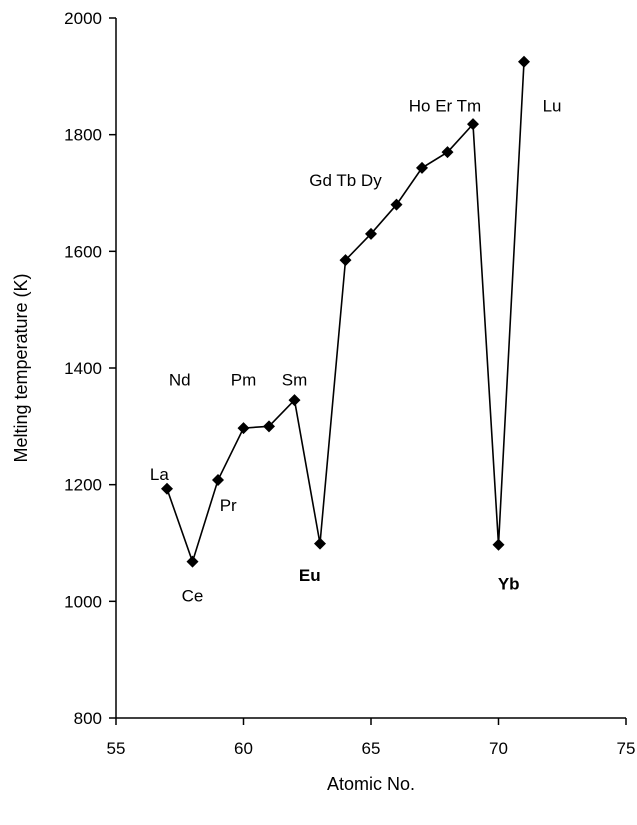 The height and width of the screenshot is (825, 637). Describe the element at coordinates (228, 505) in the screenshot. I see `element-symbol-label: Pr` at that location.